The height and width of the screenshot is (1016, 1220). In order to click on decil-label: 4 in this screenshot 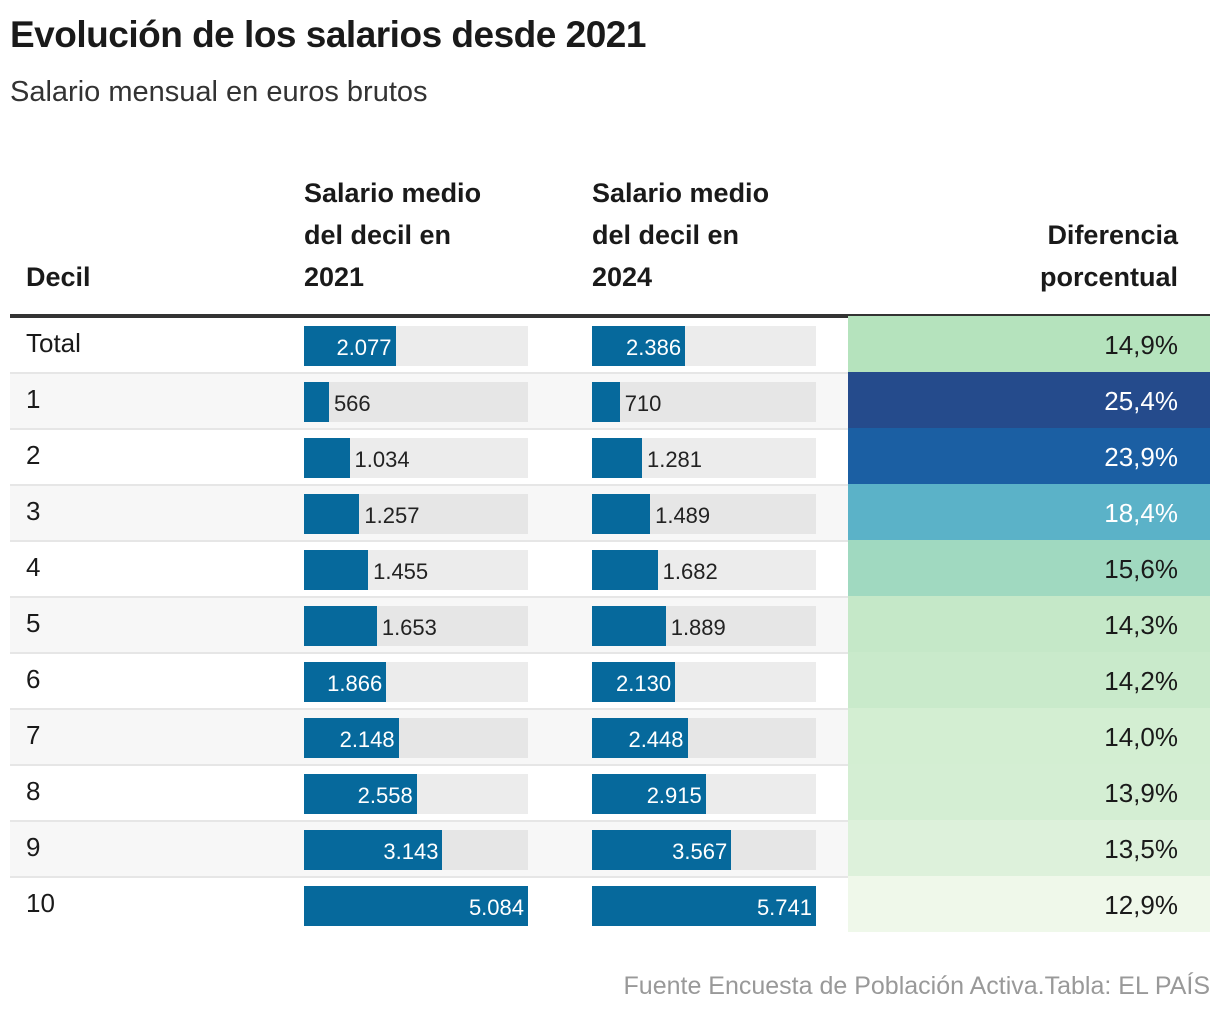, I will do `click(33, 567)`.